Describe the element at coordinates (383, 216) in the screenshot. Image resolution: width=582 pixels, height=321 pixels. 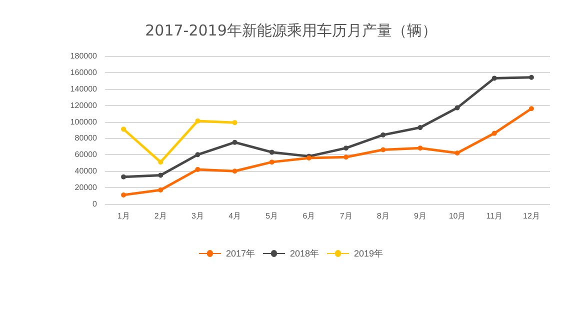
I see `x-tick-label: 8月` at that location.